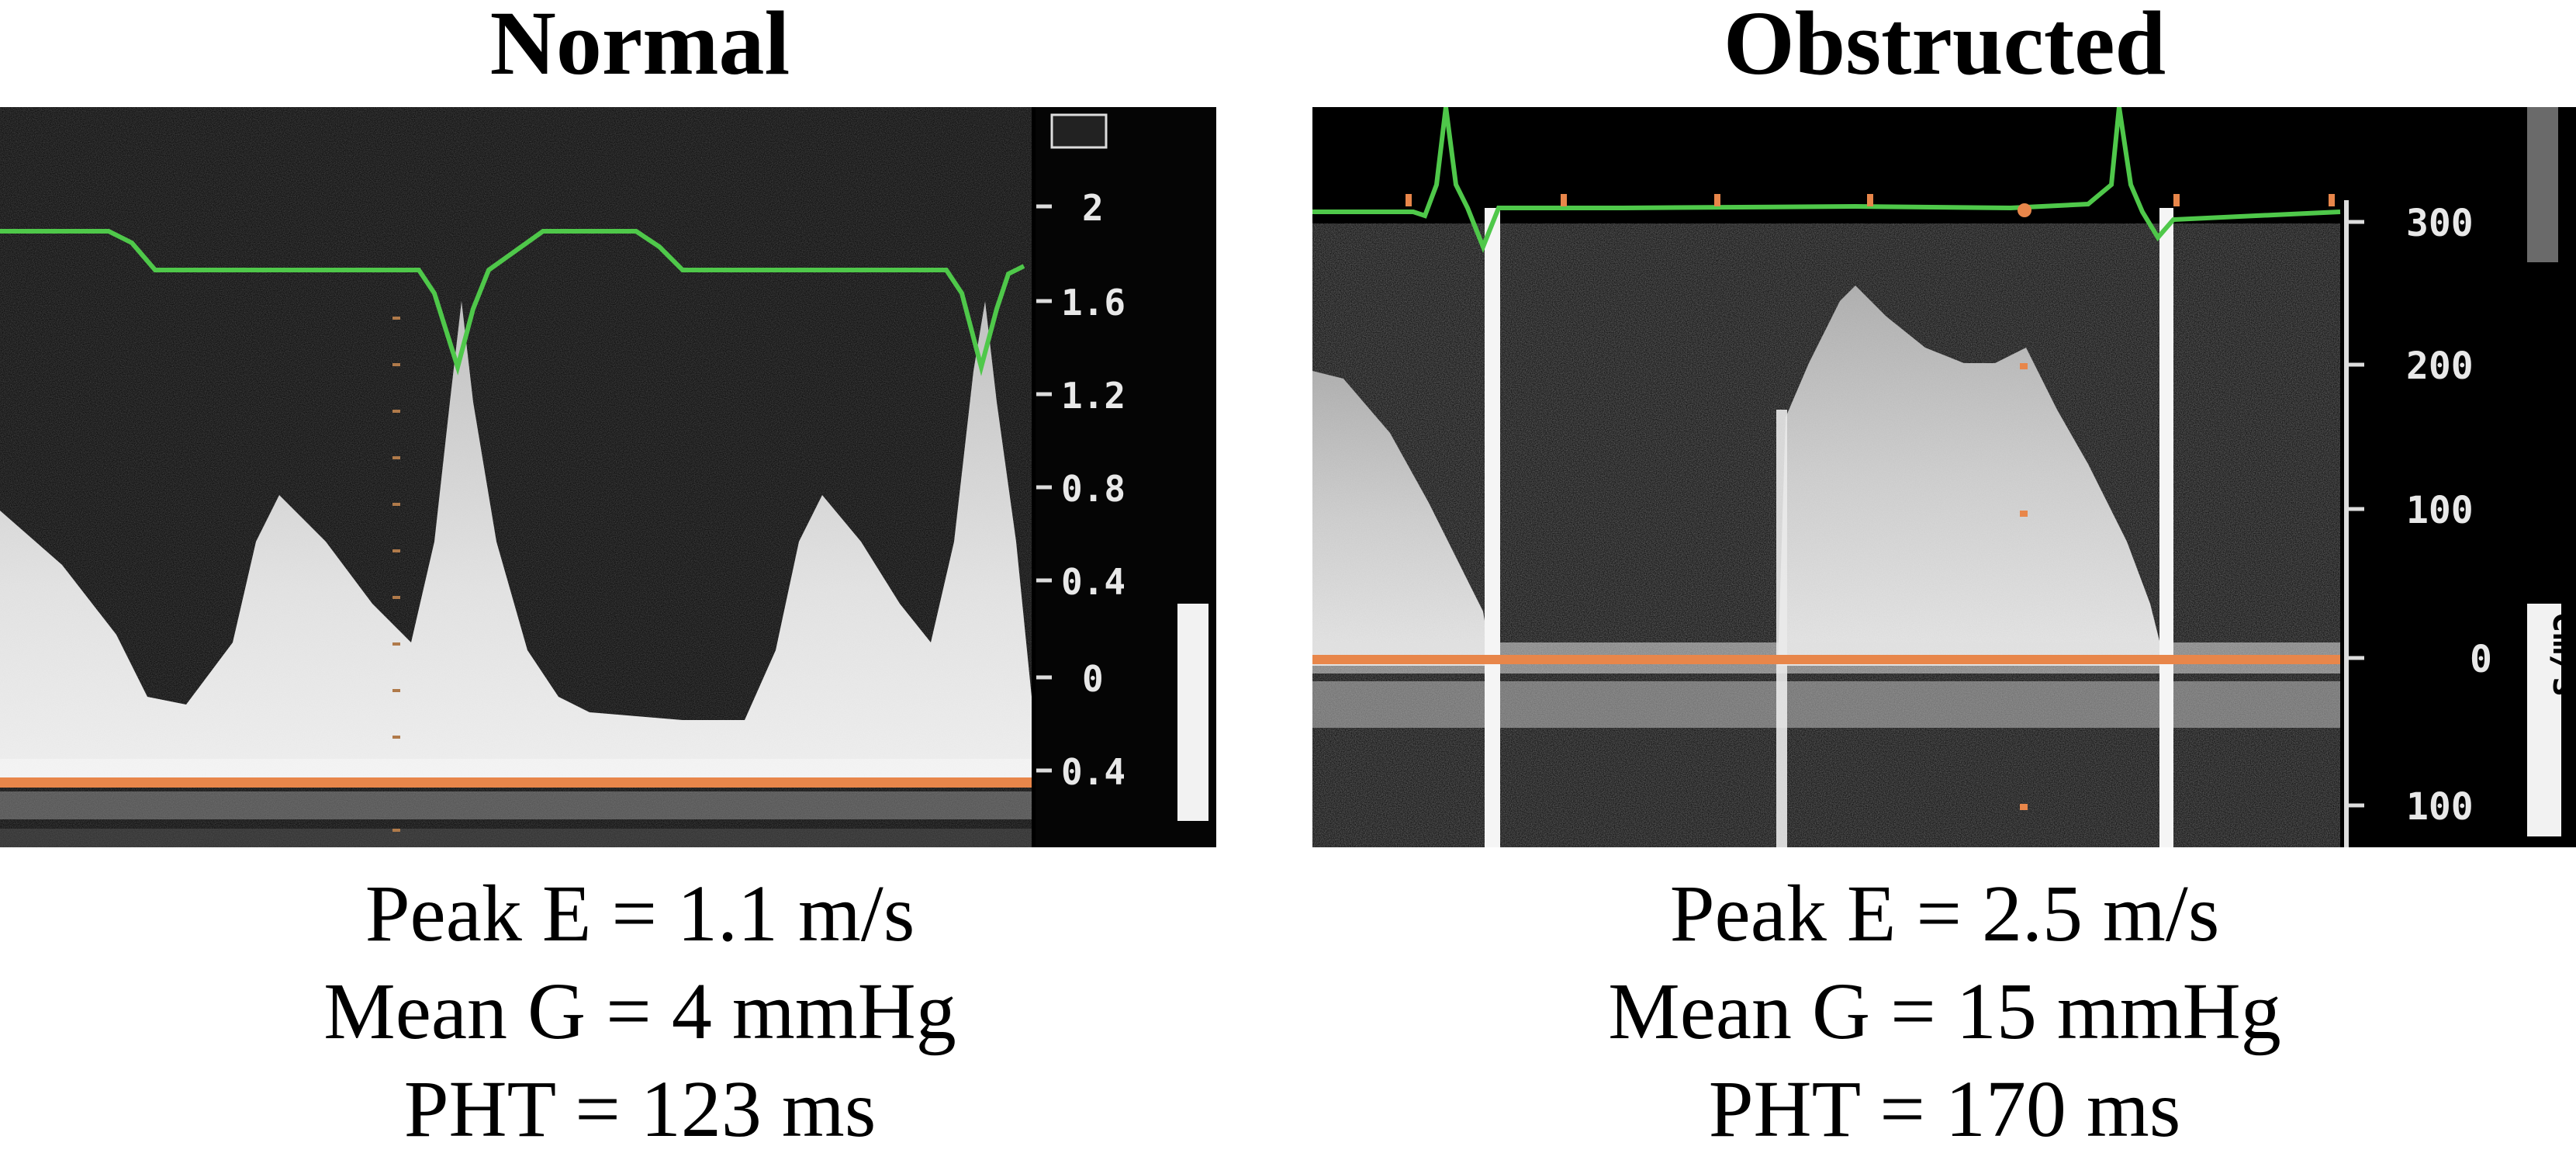  Describe the element at coordinates (2440, 223) in the screenshot. I see `scale-label-obstructed: 300` at that location.